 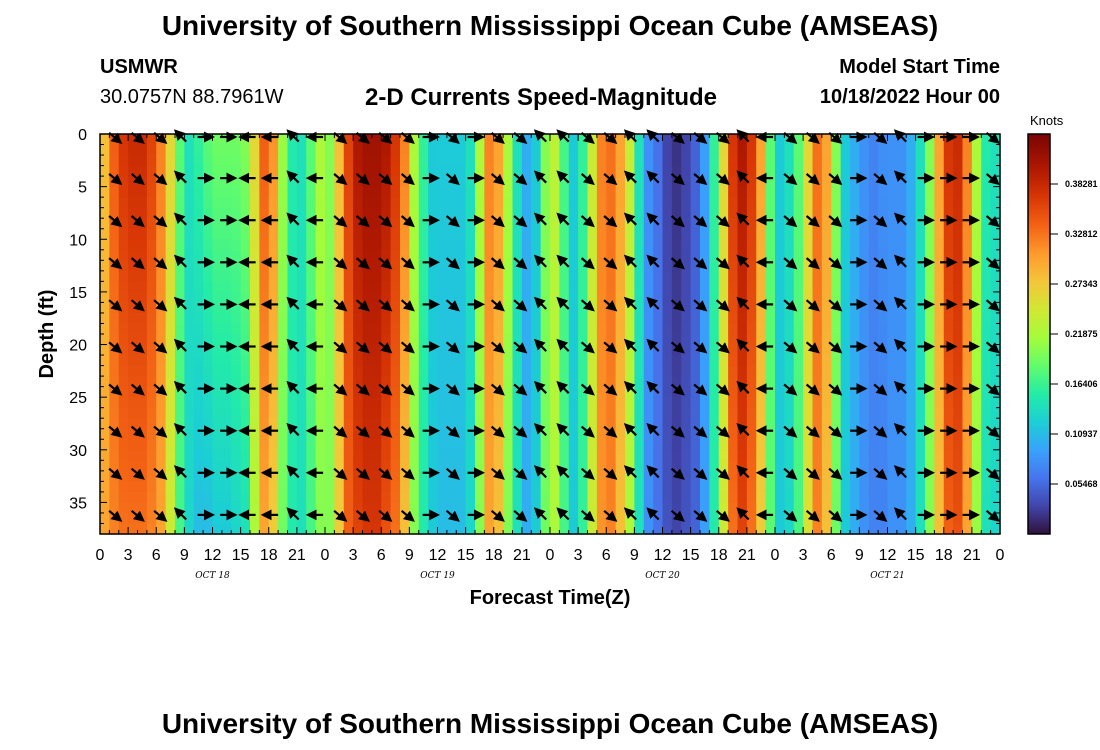 I want to click on x-tick-label: 12, so click(x=888, y=555).